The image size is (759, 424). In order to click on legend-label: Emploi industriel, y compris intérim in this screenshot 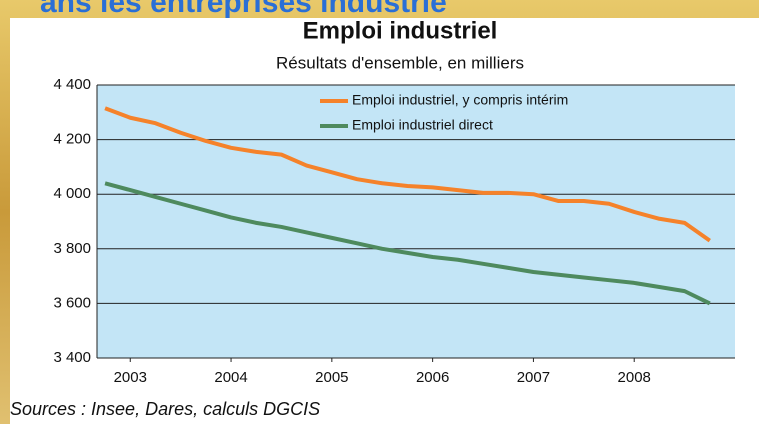, I will do `click(460, 100)`.